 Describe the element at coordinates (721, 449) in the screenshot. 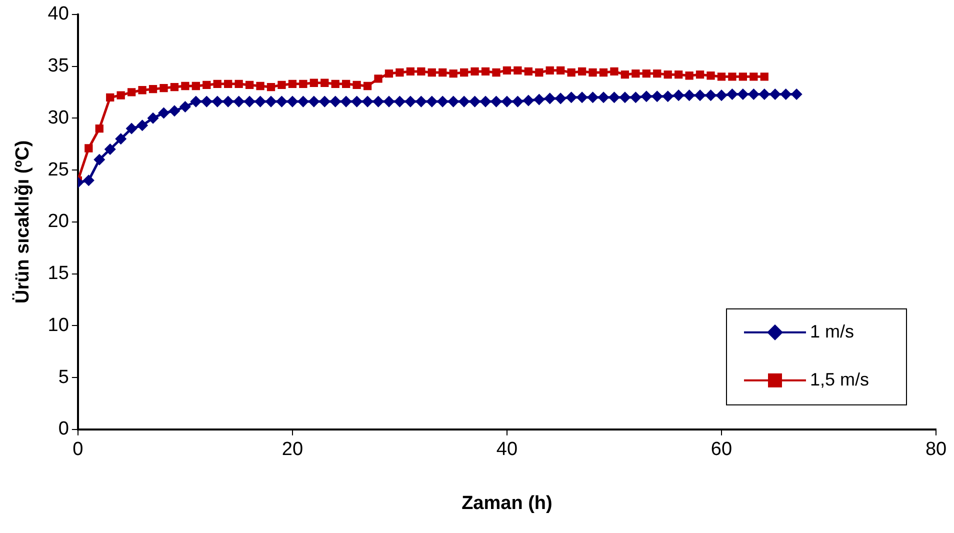

I see `x-tick-label: 60` at that location.